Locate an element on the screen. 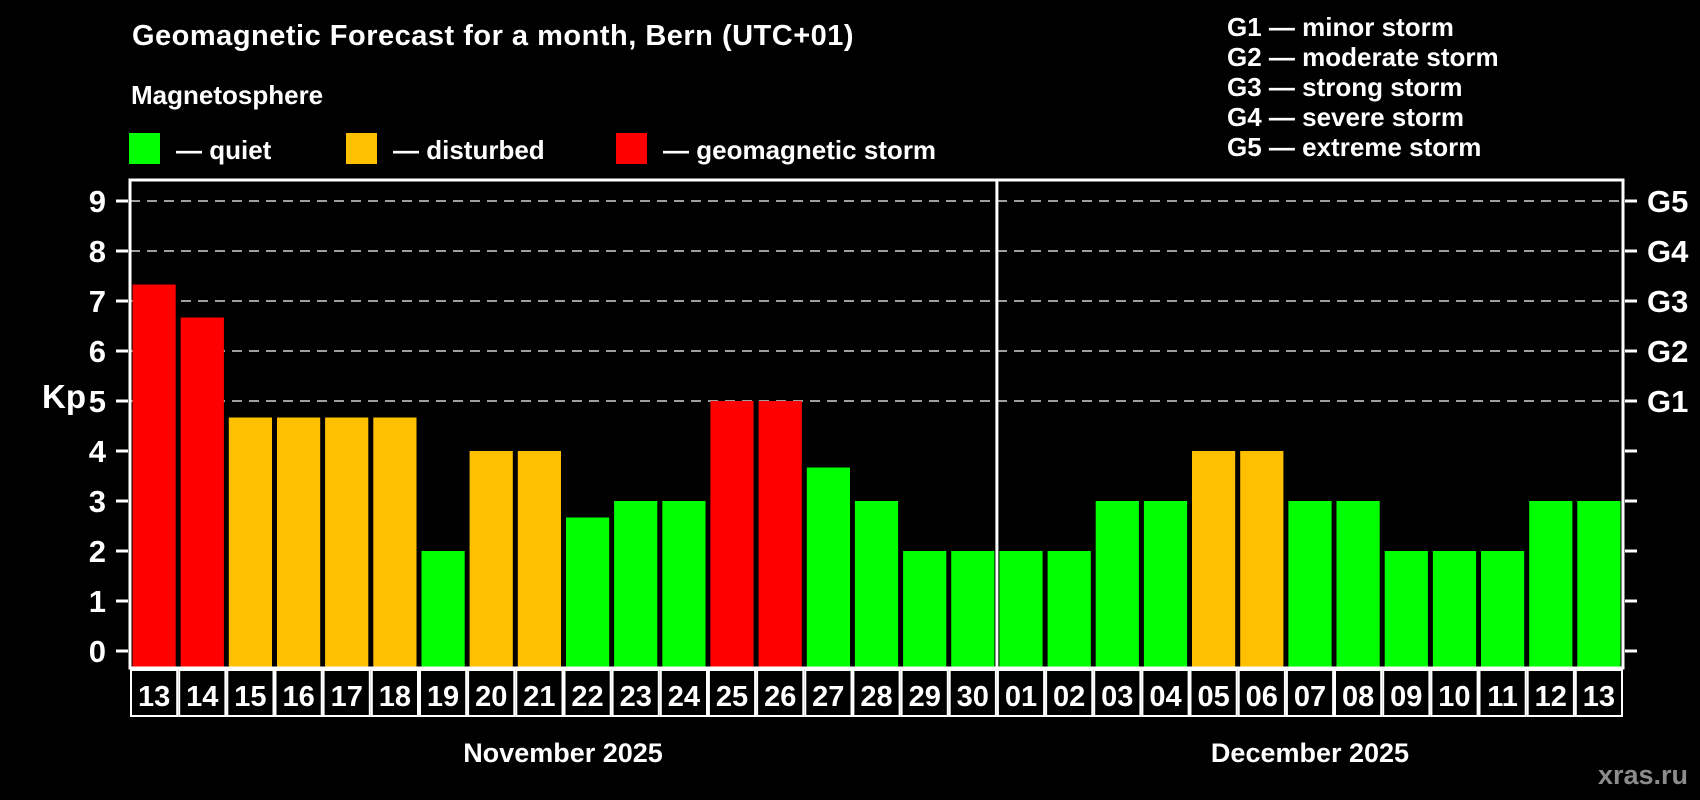 The image size is (1700, 800). magnetosphere-label: Magnetosphere is located at coordinates (227, 95).